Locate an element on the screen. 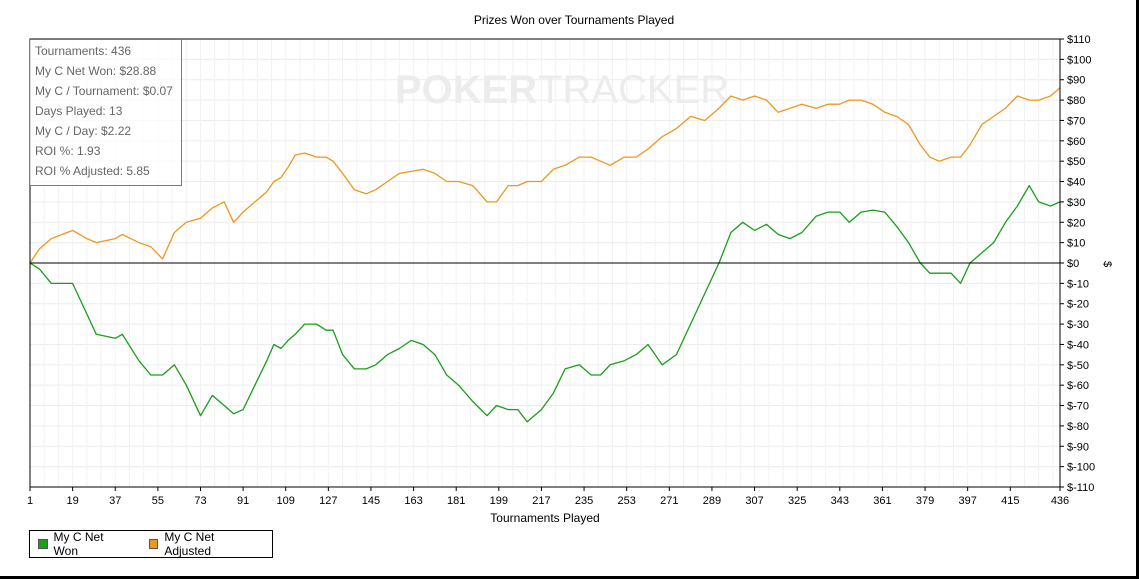 The height and width of the screenshot is (579, 1139). x-tick-label: 397 is located at coordinates (967, 501).